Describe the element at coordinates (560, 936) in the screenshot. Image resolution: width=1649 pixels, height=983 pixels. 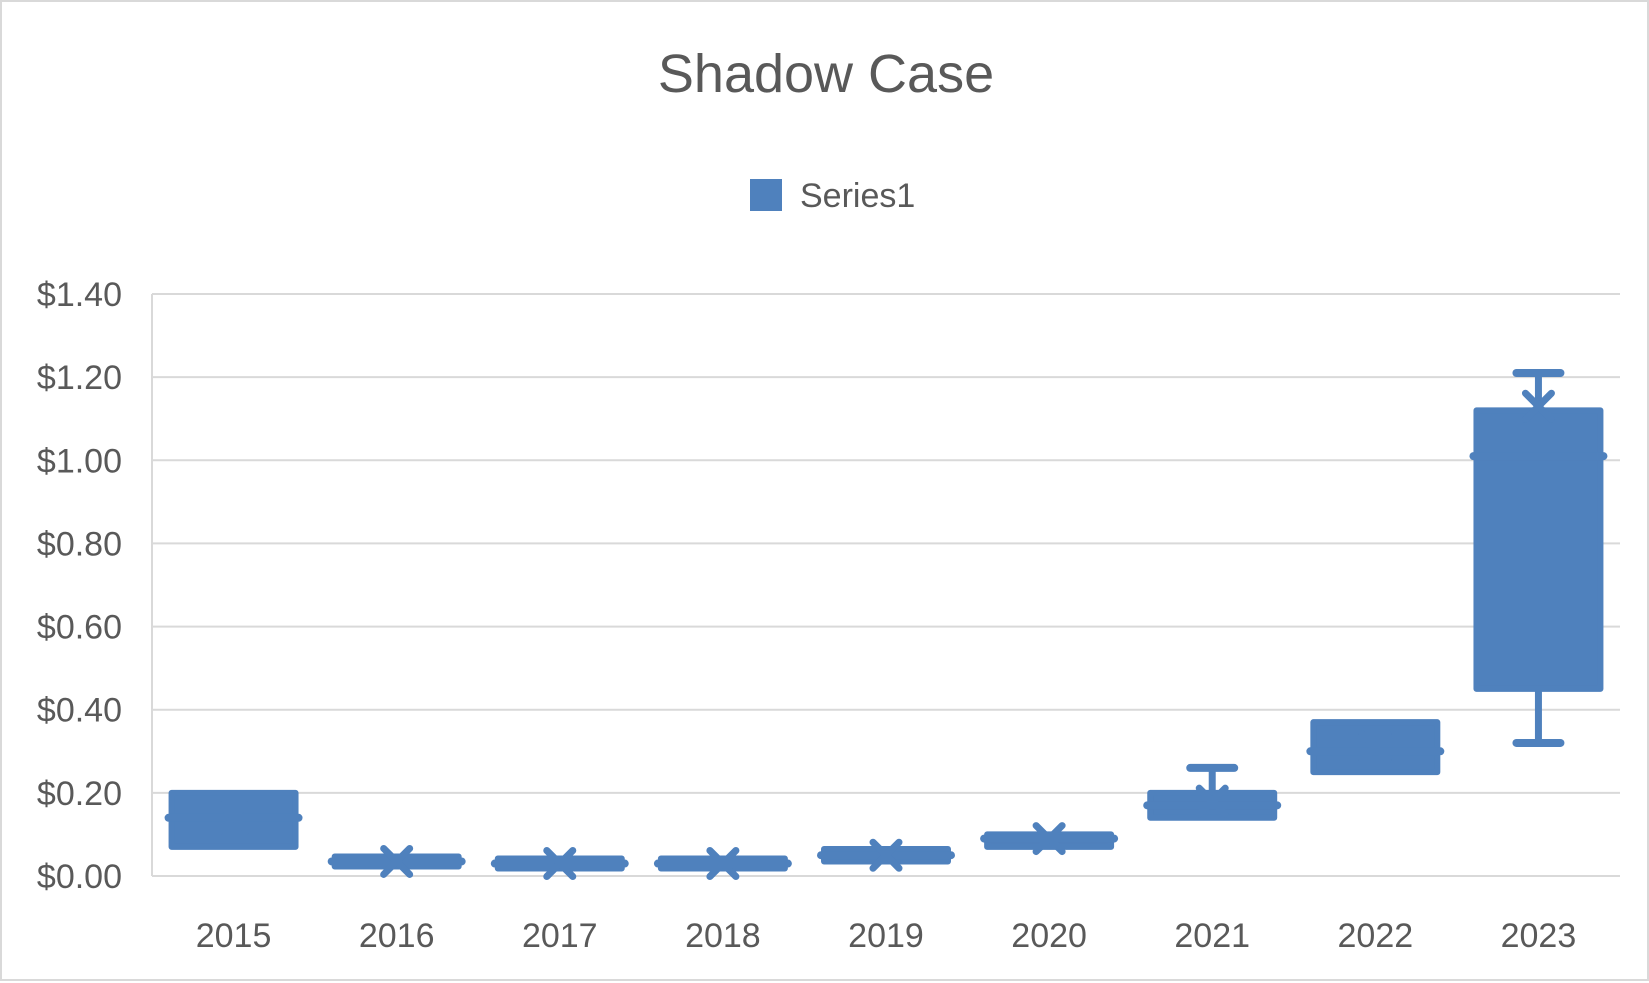
I see `x-tick-label: 2017` at that location.